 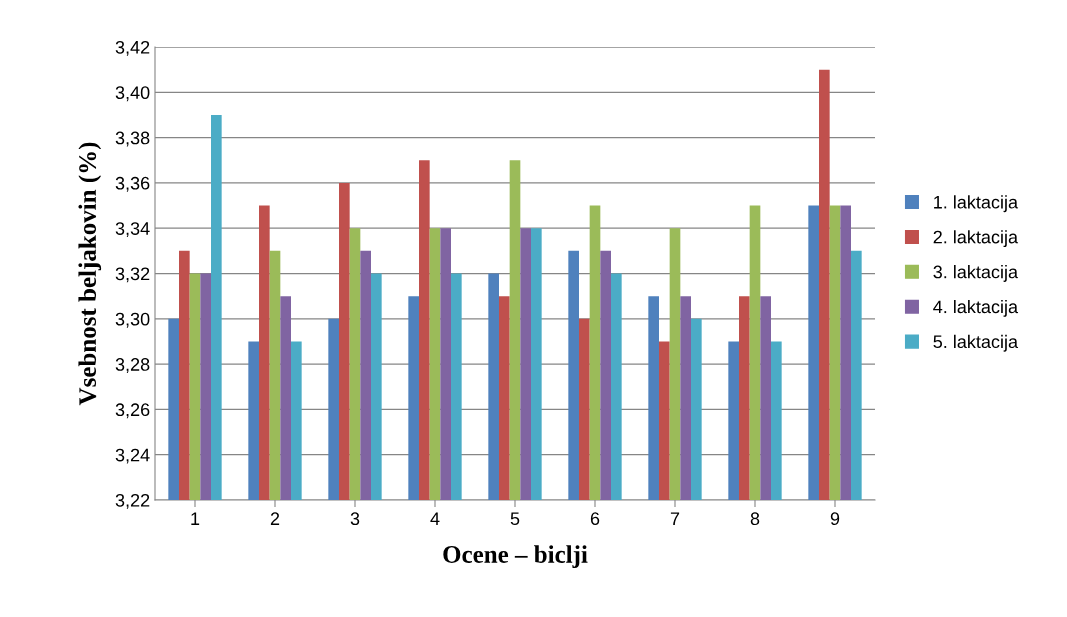 I want to click on y-tick-label: 3,36, so click(x=132, y=184).